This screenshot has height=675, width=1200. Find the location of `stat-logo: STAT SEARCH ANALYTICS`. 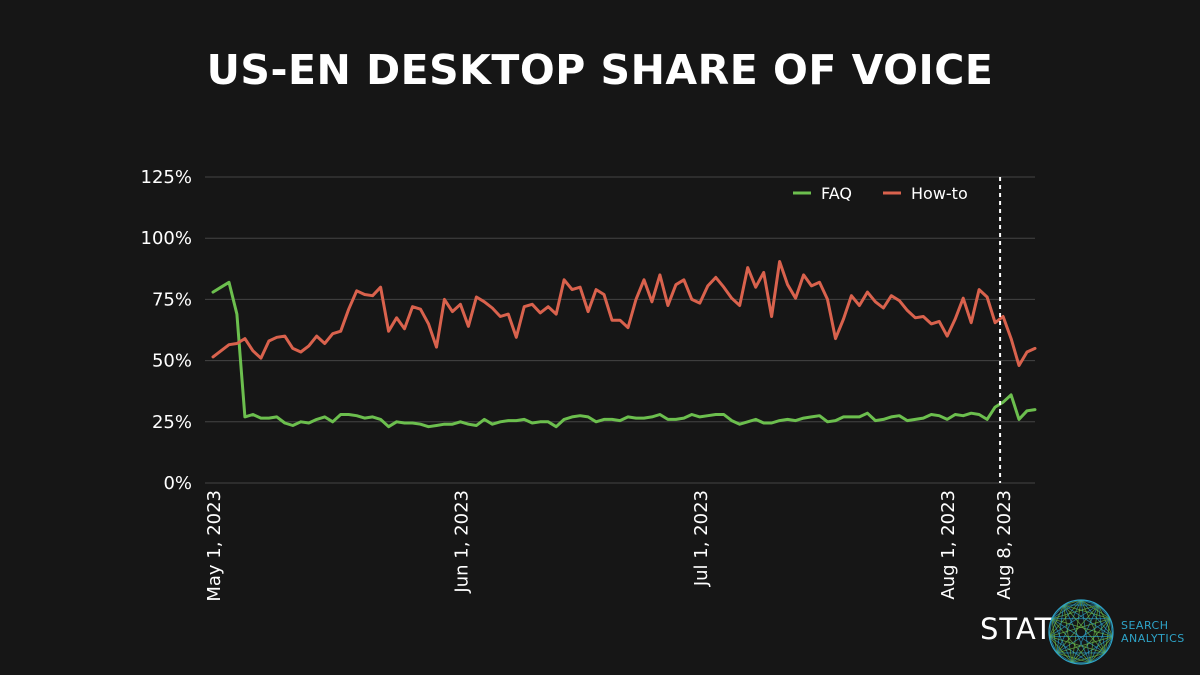

stat-logo: STAT SEARCH ANALYTICS is located at coordinates (1085, 632).